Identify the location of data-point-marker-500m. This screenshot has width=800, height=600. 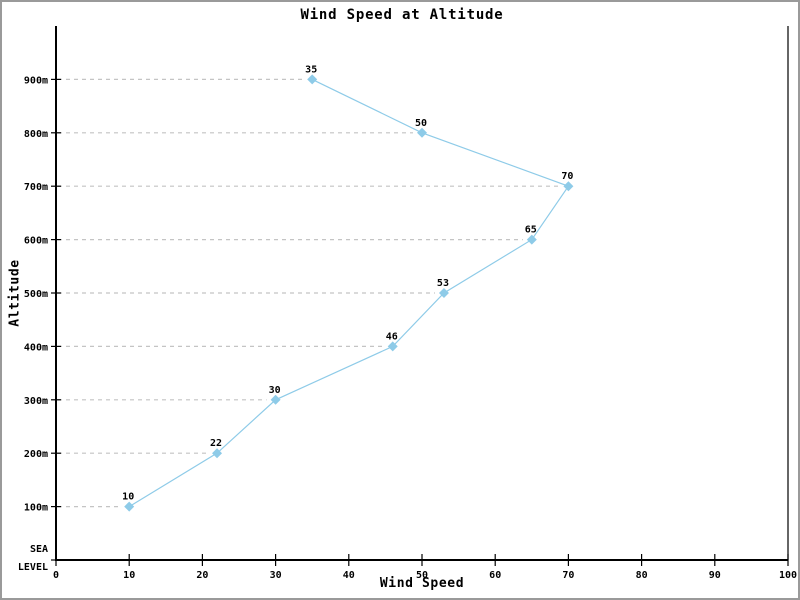
(443, 293).